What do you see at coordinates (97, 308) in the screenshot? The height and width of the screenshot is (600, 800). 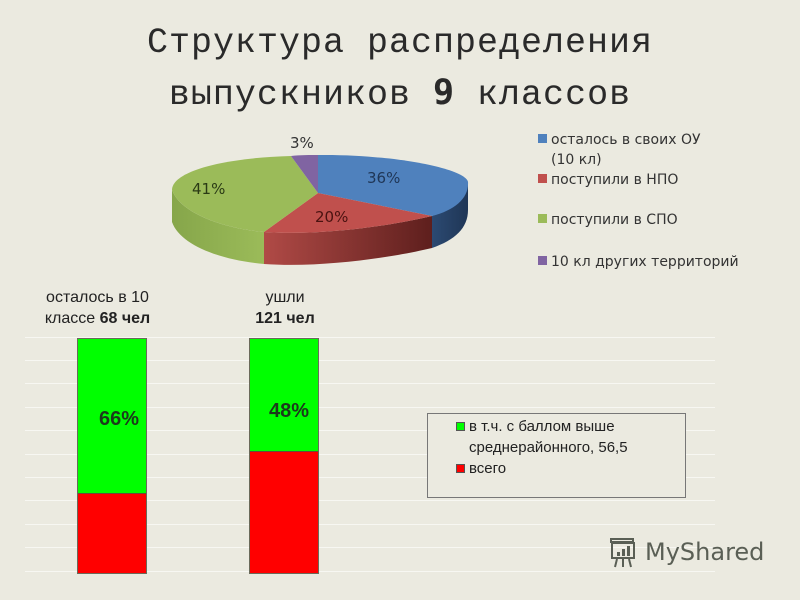 I see `bar-caption-stayed: осталось в 10 классе 68 чел` at bounding box center [97, 308].